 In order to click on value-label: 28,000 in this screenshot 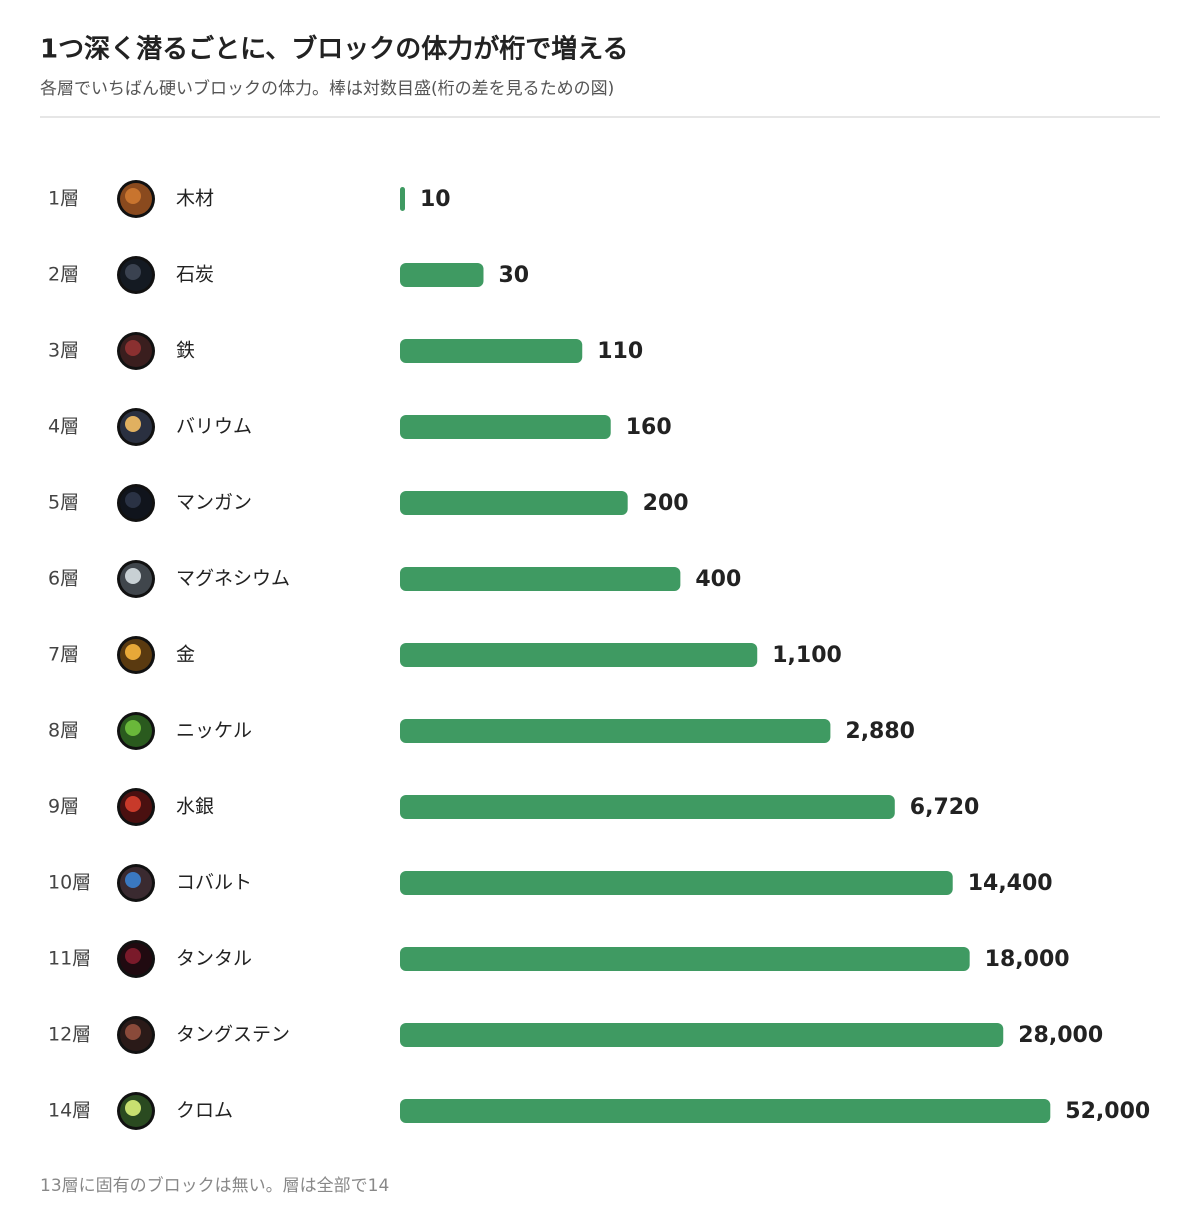, I will do `click(1060, 1035)`.